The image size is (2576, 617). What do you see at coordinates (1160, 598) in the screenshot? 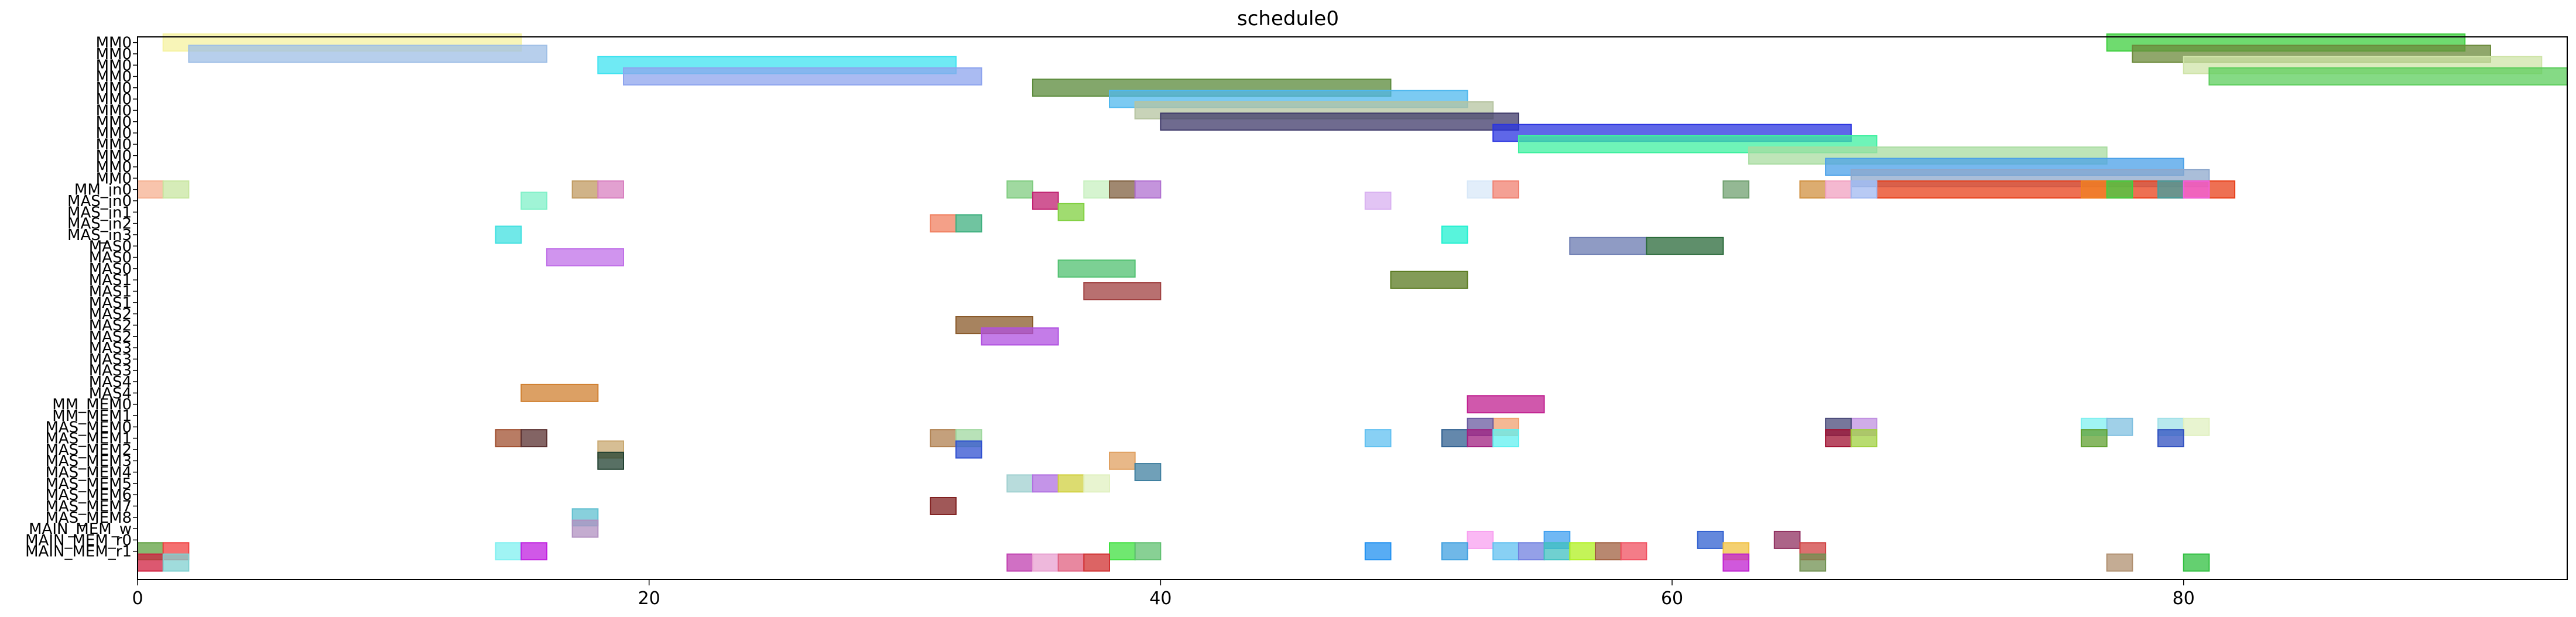
I see `x-tick-label: 40` at bounding box center [1160, 598].